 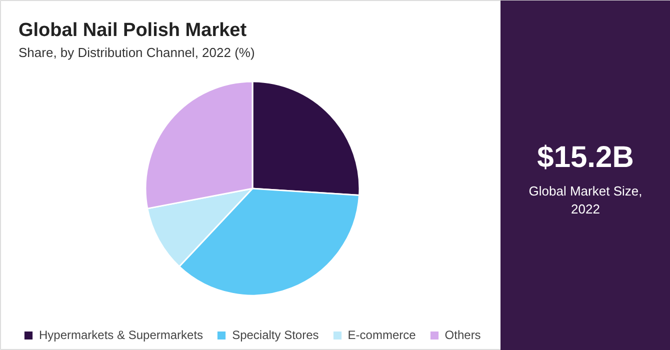 I want to click on chart-title: Global Nail Polish Market, so click(x=133, y=30).